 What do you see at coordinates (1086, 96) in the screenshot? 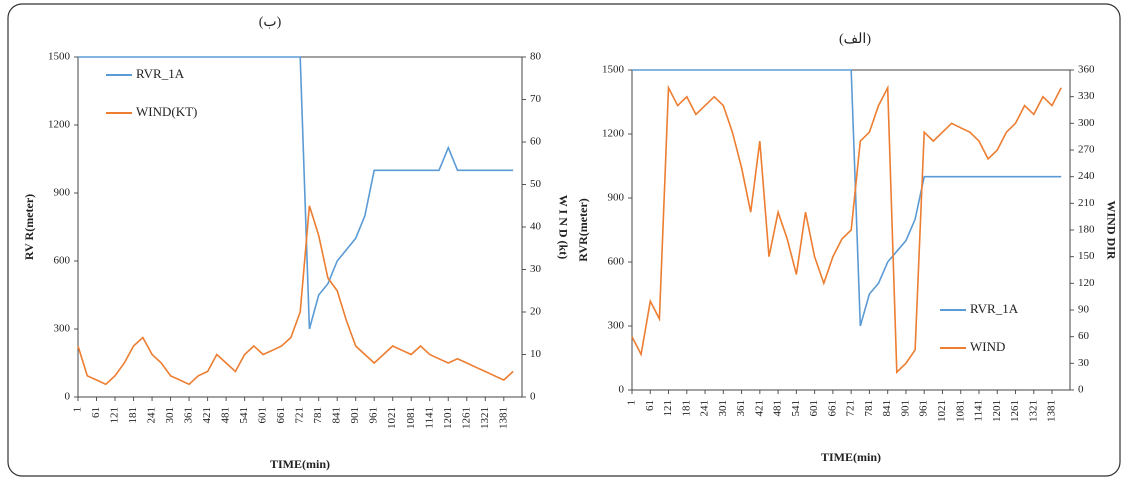
I see `y2-tick-label: 330` at bounding box center [1086, 96].